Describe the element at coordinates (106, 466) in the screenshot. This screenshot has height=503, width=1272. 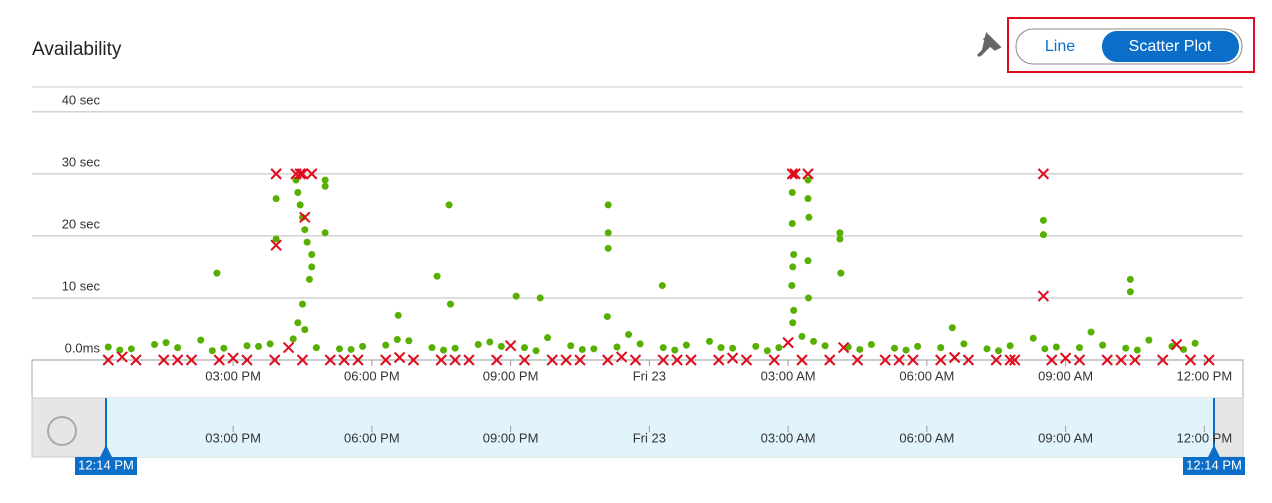
I see `brush-label-box` at that location.